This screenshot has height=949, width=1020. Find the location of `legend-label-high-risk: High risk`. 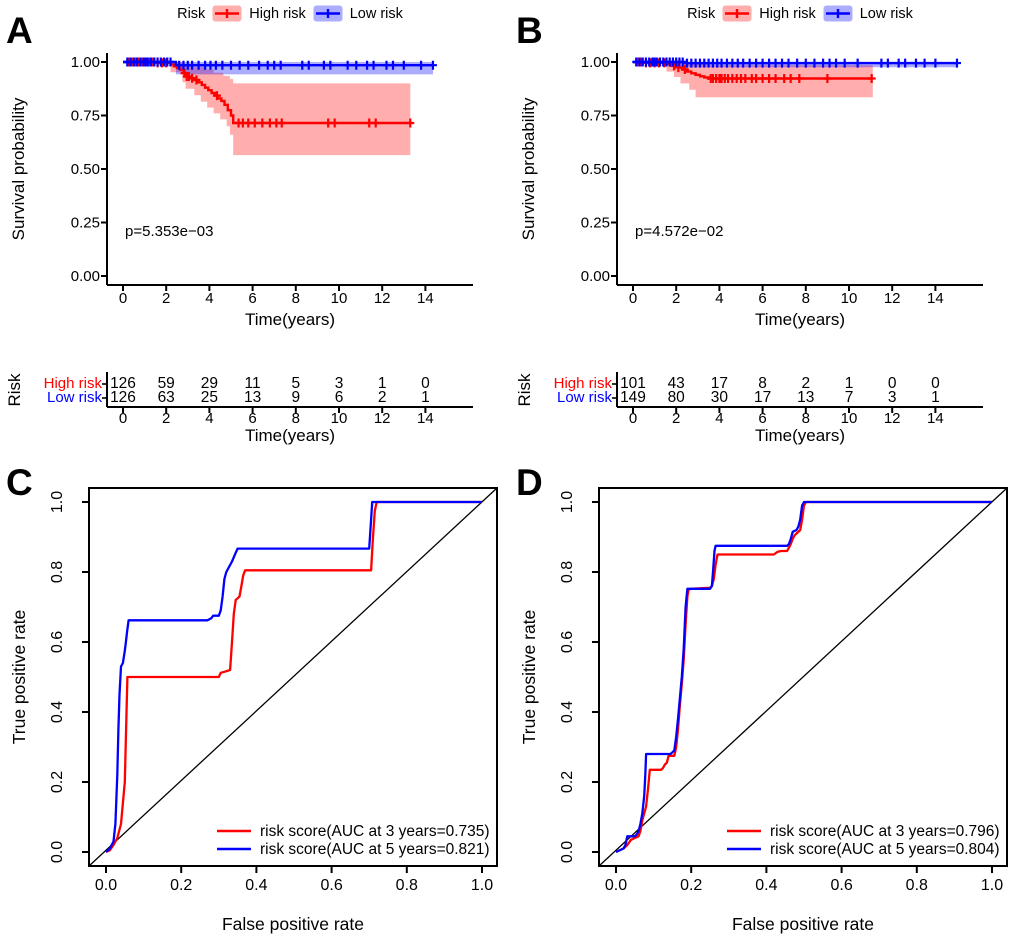

legend-label-high-risk: High risk is located at coordinates (787, 13).